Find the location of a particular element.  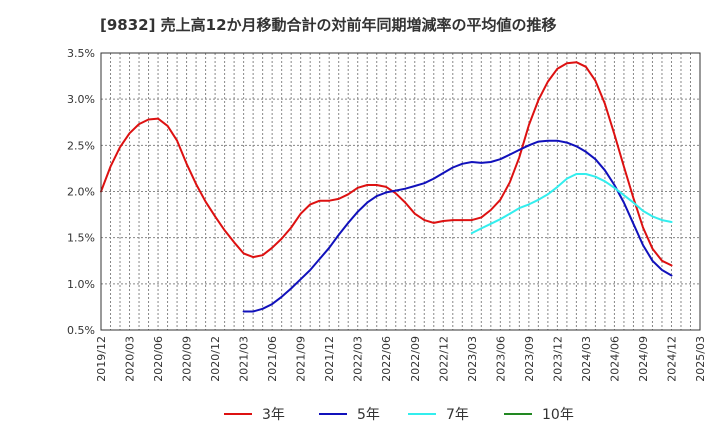

y-tick-label: 2.0% is located at coordinates (81, 192).